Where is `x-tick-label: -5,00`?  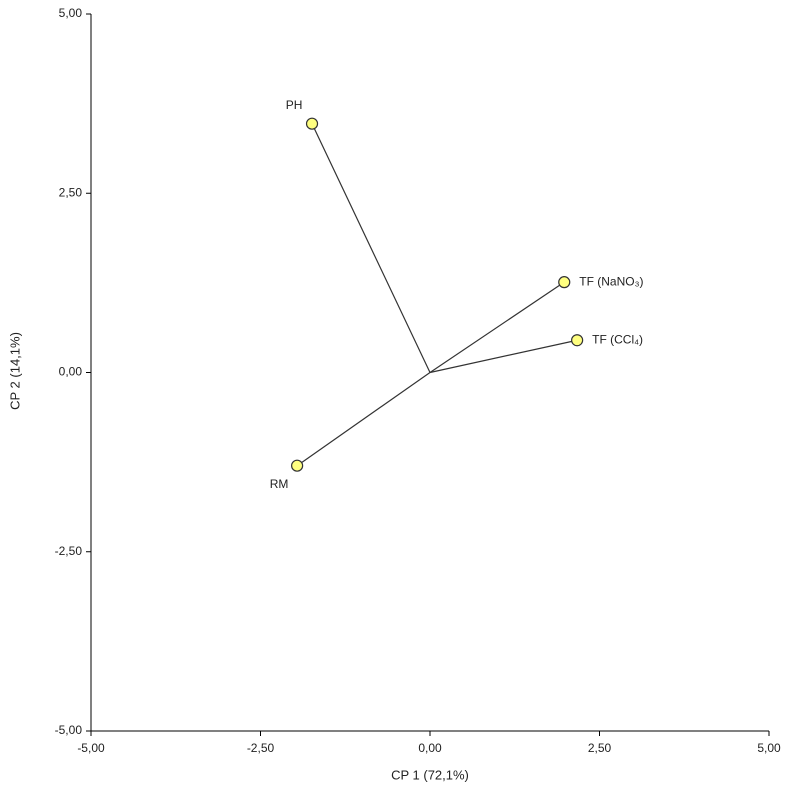 x-tick-label: -5,00 is located at coordinates (91, 748).